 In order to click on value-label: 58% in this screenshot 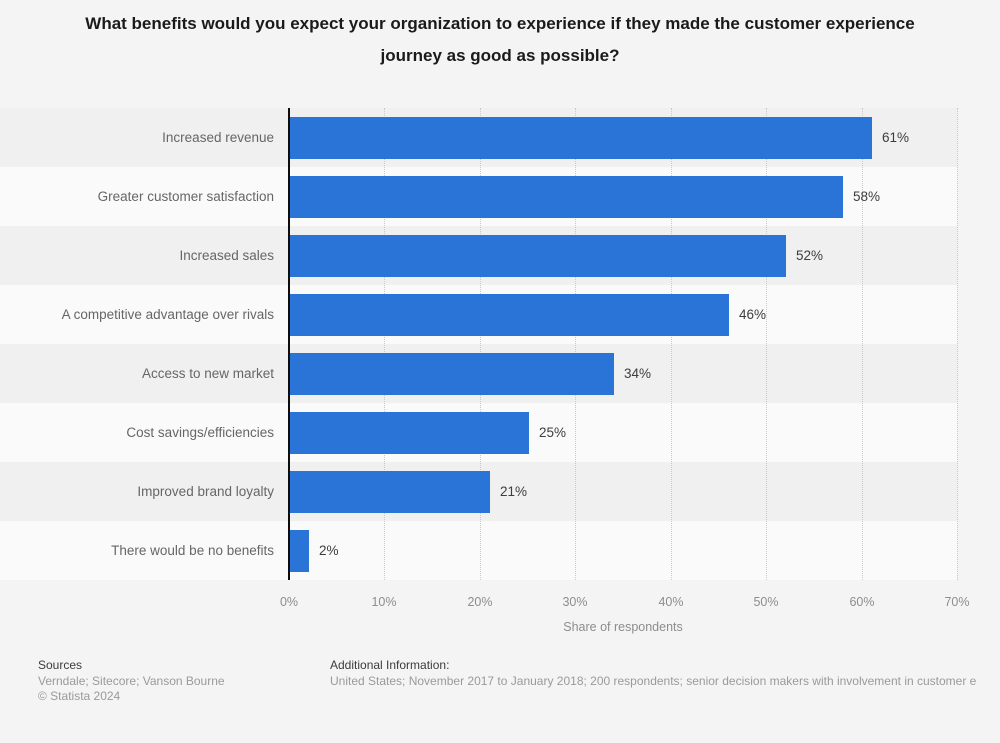, I will do `click(867, 196)`.